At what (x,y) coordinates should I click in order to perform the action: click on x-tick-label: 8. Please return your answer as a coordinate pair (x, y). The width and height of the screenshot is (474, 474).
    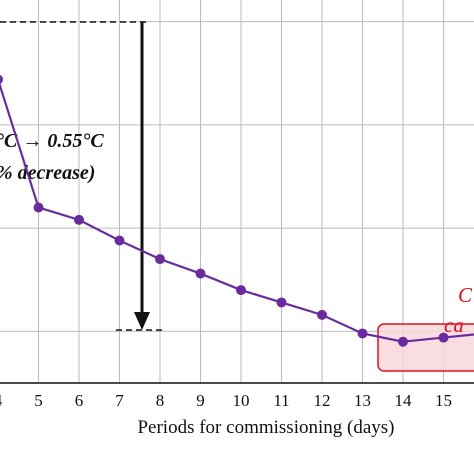
    Looking at the image, I should click on (160, 400).